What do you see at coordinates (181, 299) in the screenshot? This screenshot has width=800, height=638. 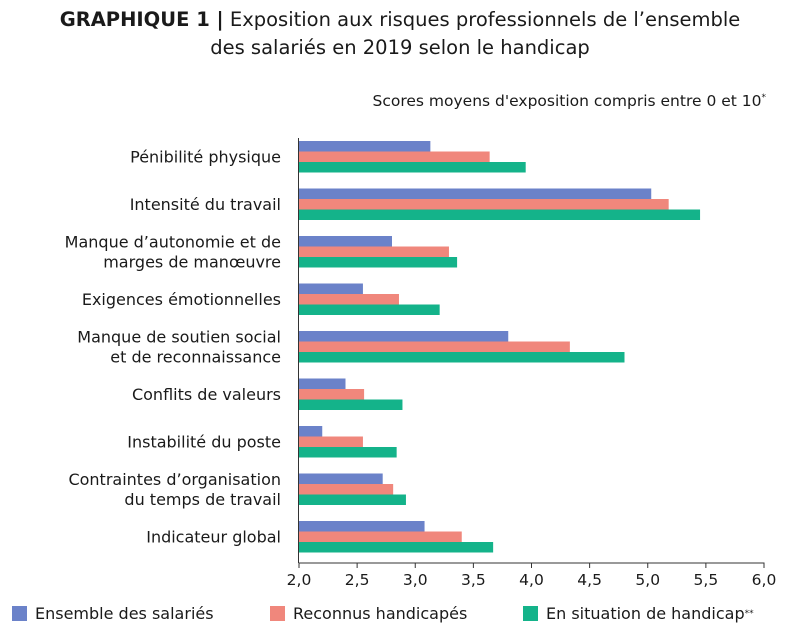 I see `category-label-4: Exigences émotionnelles` at bounding box center [181, 299].